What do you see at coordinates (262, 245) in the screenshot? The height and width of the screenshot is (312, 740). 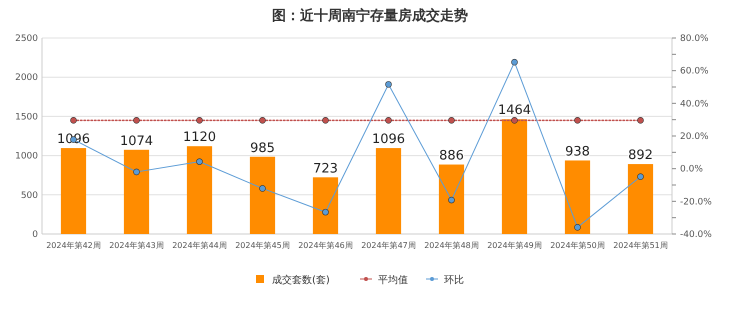 I see `x-tick-label: 2024年第45周` at bounding box center [262, 245].